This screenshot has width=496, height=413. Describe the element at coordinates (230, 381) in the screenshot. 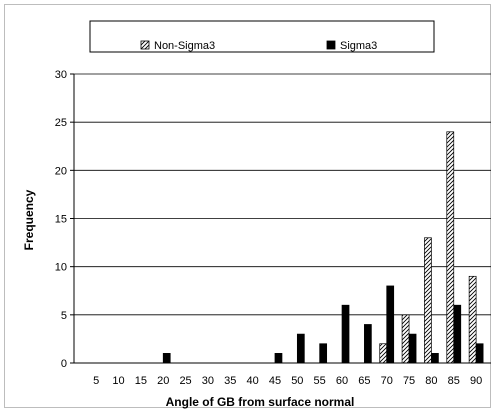

I see `x-tick-label: 35` at that location.